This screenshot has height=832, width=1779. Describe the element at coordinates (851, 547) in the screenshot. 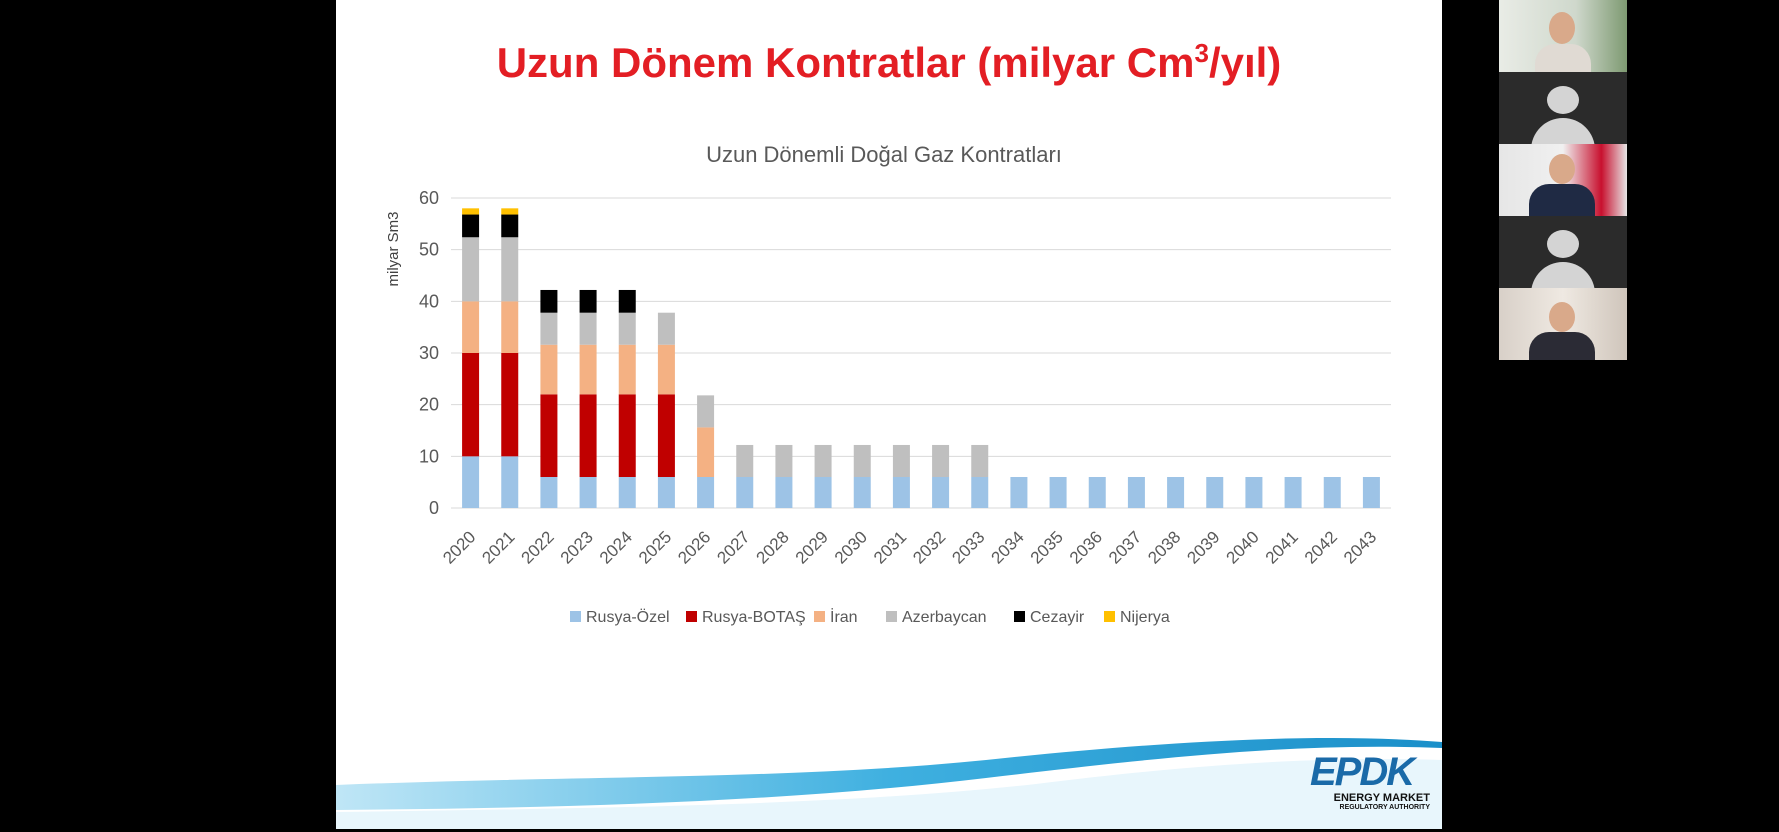

I see `x-tick-label: 2030` at that location.